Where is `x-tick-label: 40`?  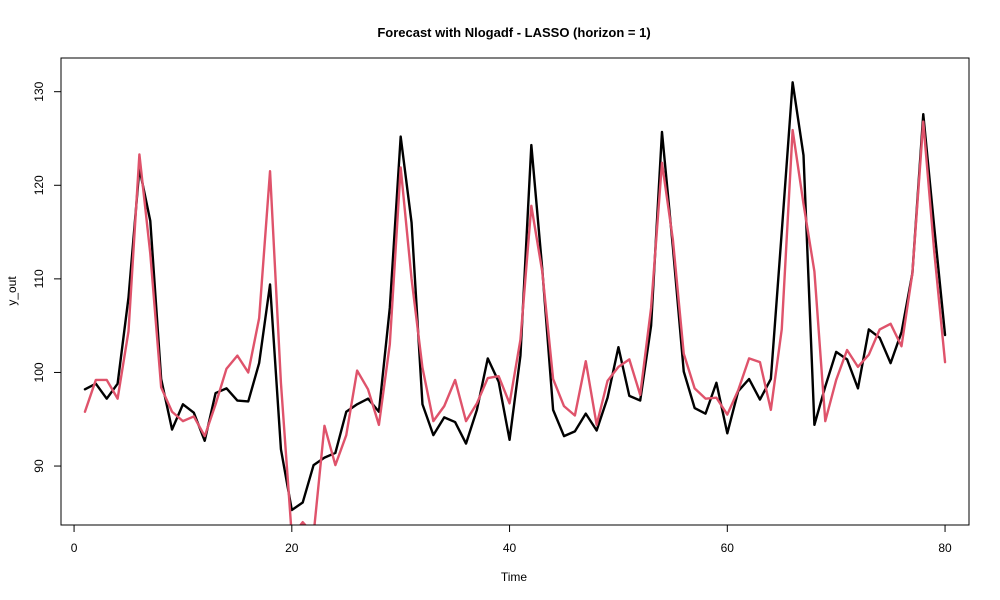 x-tick-label: 40 is located at coordinates (510, 548).